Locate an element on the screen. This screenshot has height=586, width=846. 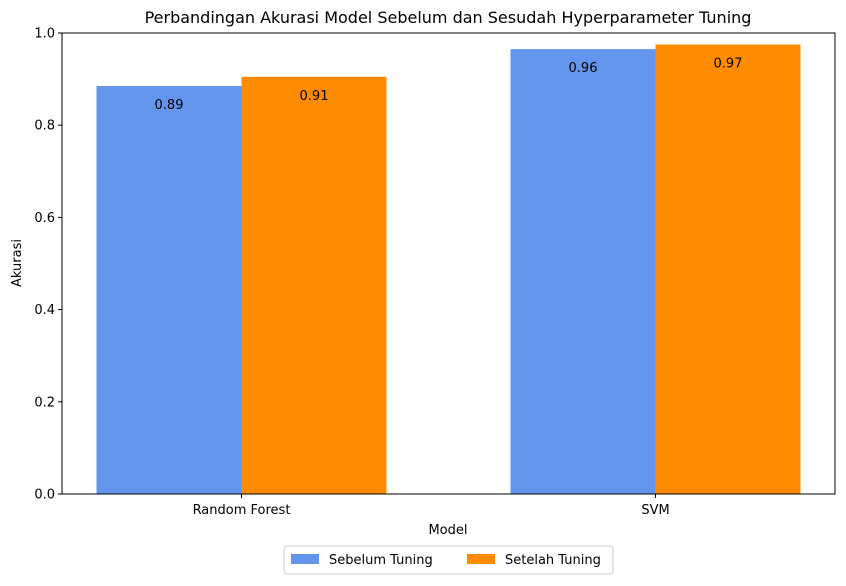
x-tick-label: Random Forest is located at coordinates (242, 510).